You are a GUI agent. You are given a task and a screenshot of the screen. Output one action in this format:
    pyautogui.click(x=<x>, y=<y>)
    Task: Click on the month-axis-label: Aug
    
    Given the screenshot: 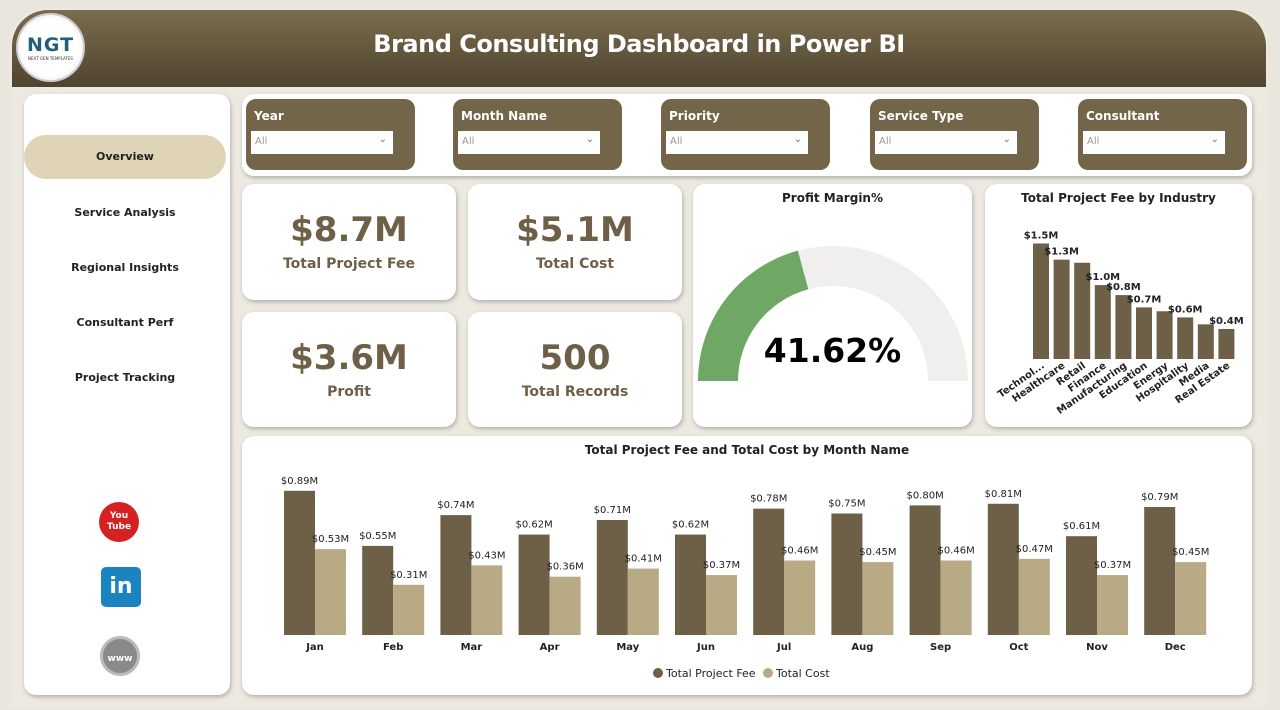 What is the action you would take?
    pyautogui.click(x=862, y=647)
    